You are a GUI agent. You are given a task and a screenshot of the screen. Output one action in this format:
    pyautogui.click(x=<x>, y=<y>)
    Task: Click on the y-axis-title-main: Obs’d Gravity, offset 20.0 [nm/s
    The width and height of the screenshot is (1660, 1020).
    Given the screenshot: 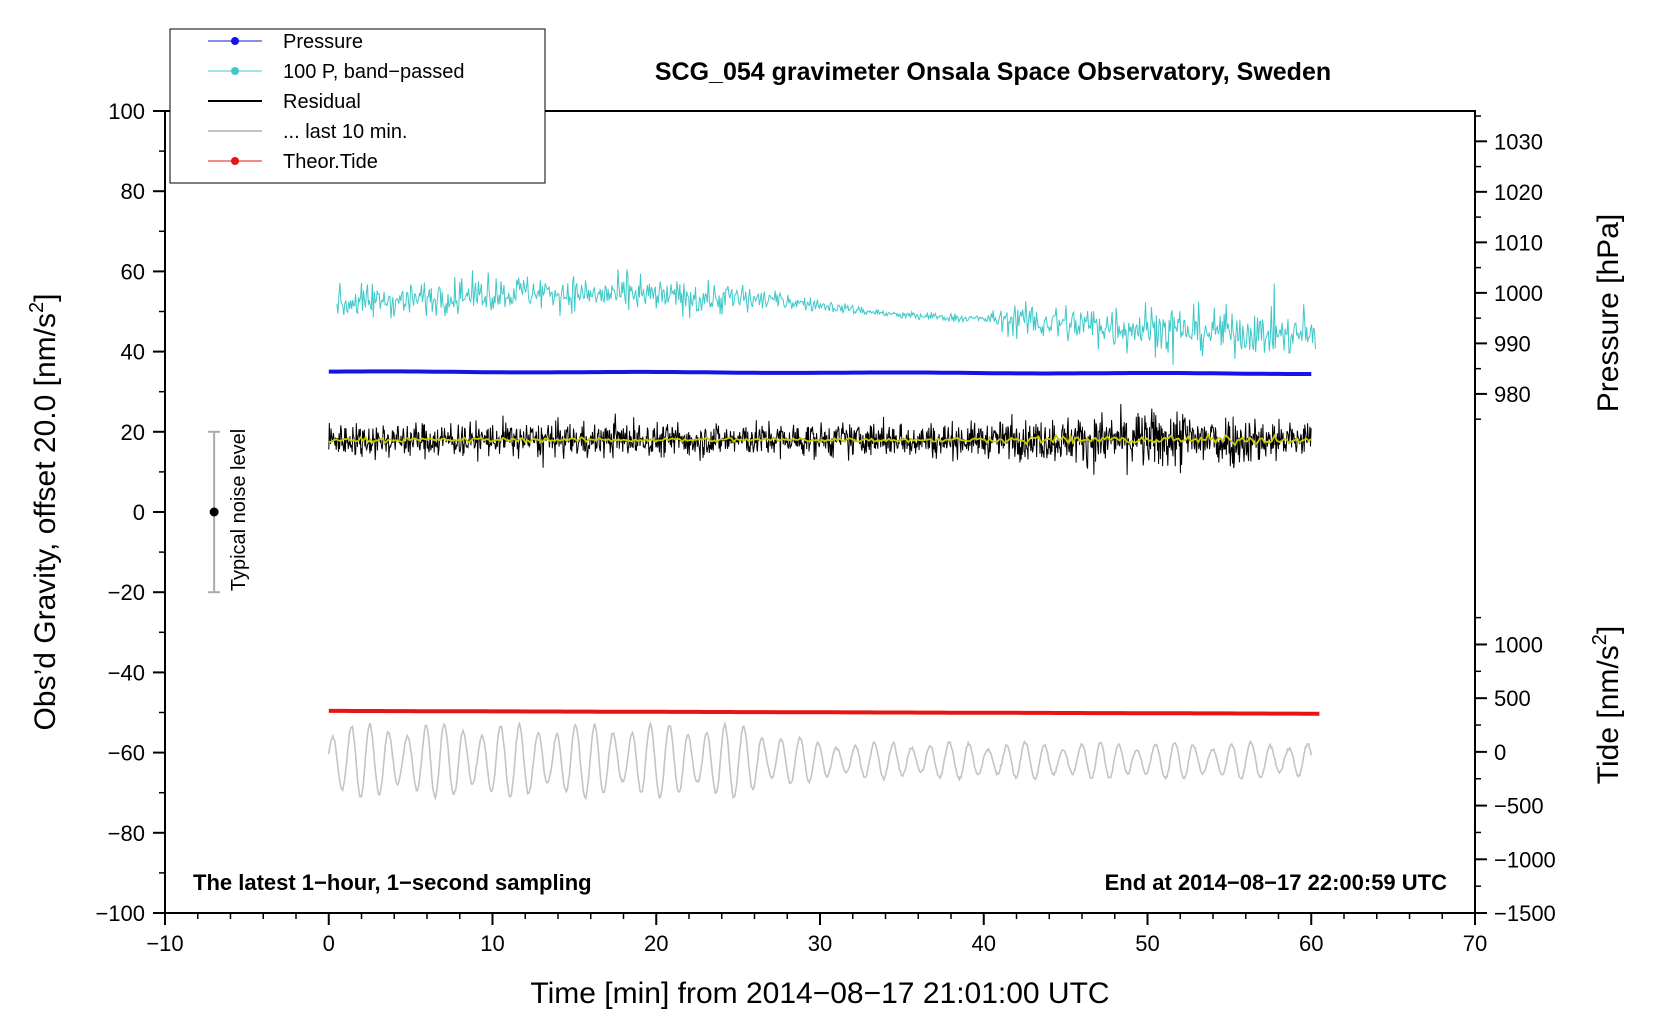 What is the action you would take?
    pyautogui.click(x=45, y=521)
    